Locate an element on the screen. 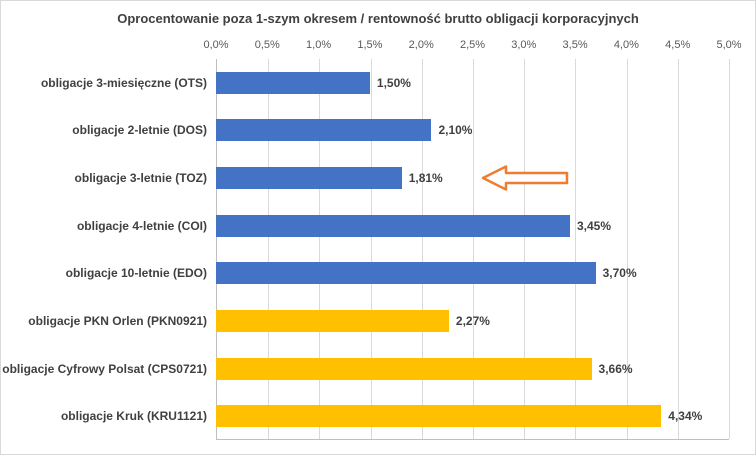 The height and width of the screenshot is (455, 756). axis-tick-label: 3,0% is located at coordinates (524, 45).